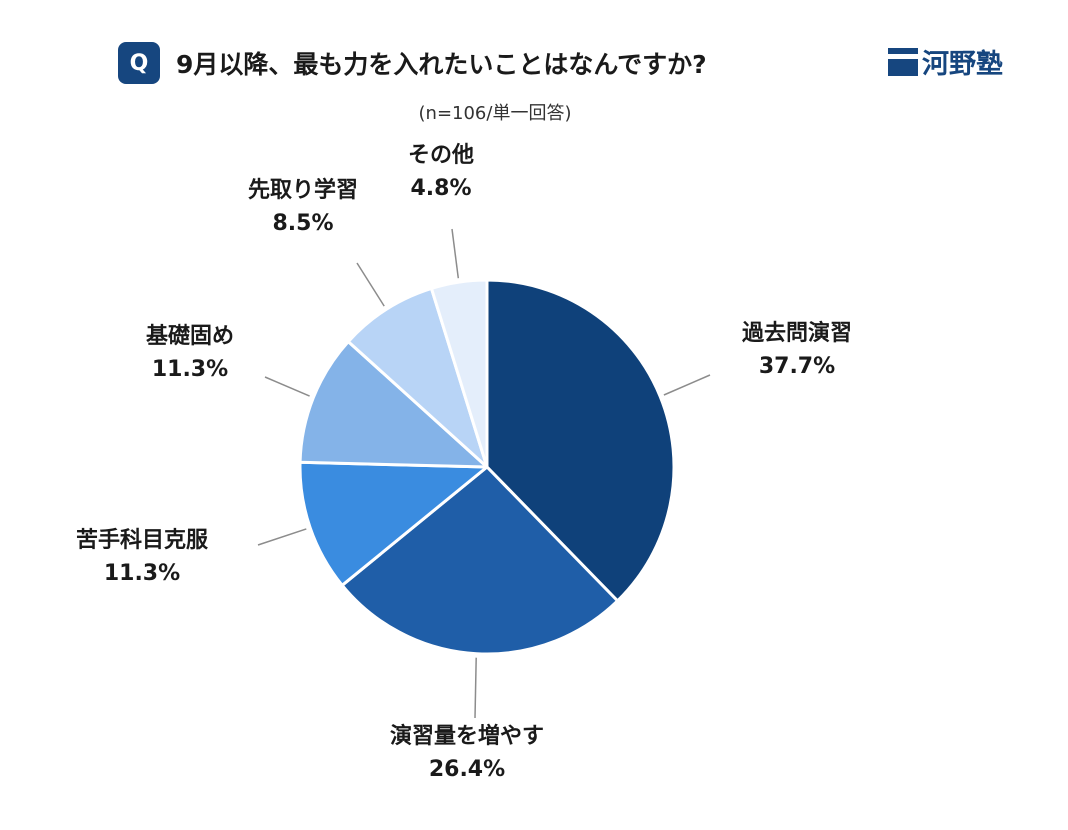 This screenshot has width=1068, height=830. Describe the element at coordinates (467, 769) in the screenshot. I see `slice-value-label: 26.4%` at that location.